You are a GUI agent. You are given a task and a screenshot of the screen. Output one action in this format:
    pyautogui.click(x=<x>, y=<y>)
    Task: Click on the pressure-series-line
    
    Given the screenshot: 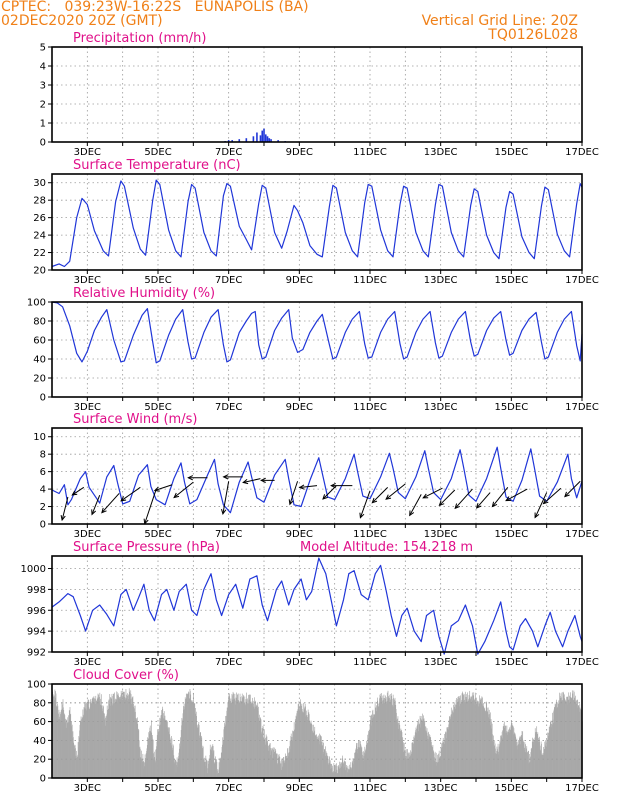 What is the action you would take?
    pyautogui.click(x=317, y=606)
    